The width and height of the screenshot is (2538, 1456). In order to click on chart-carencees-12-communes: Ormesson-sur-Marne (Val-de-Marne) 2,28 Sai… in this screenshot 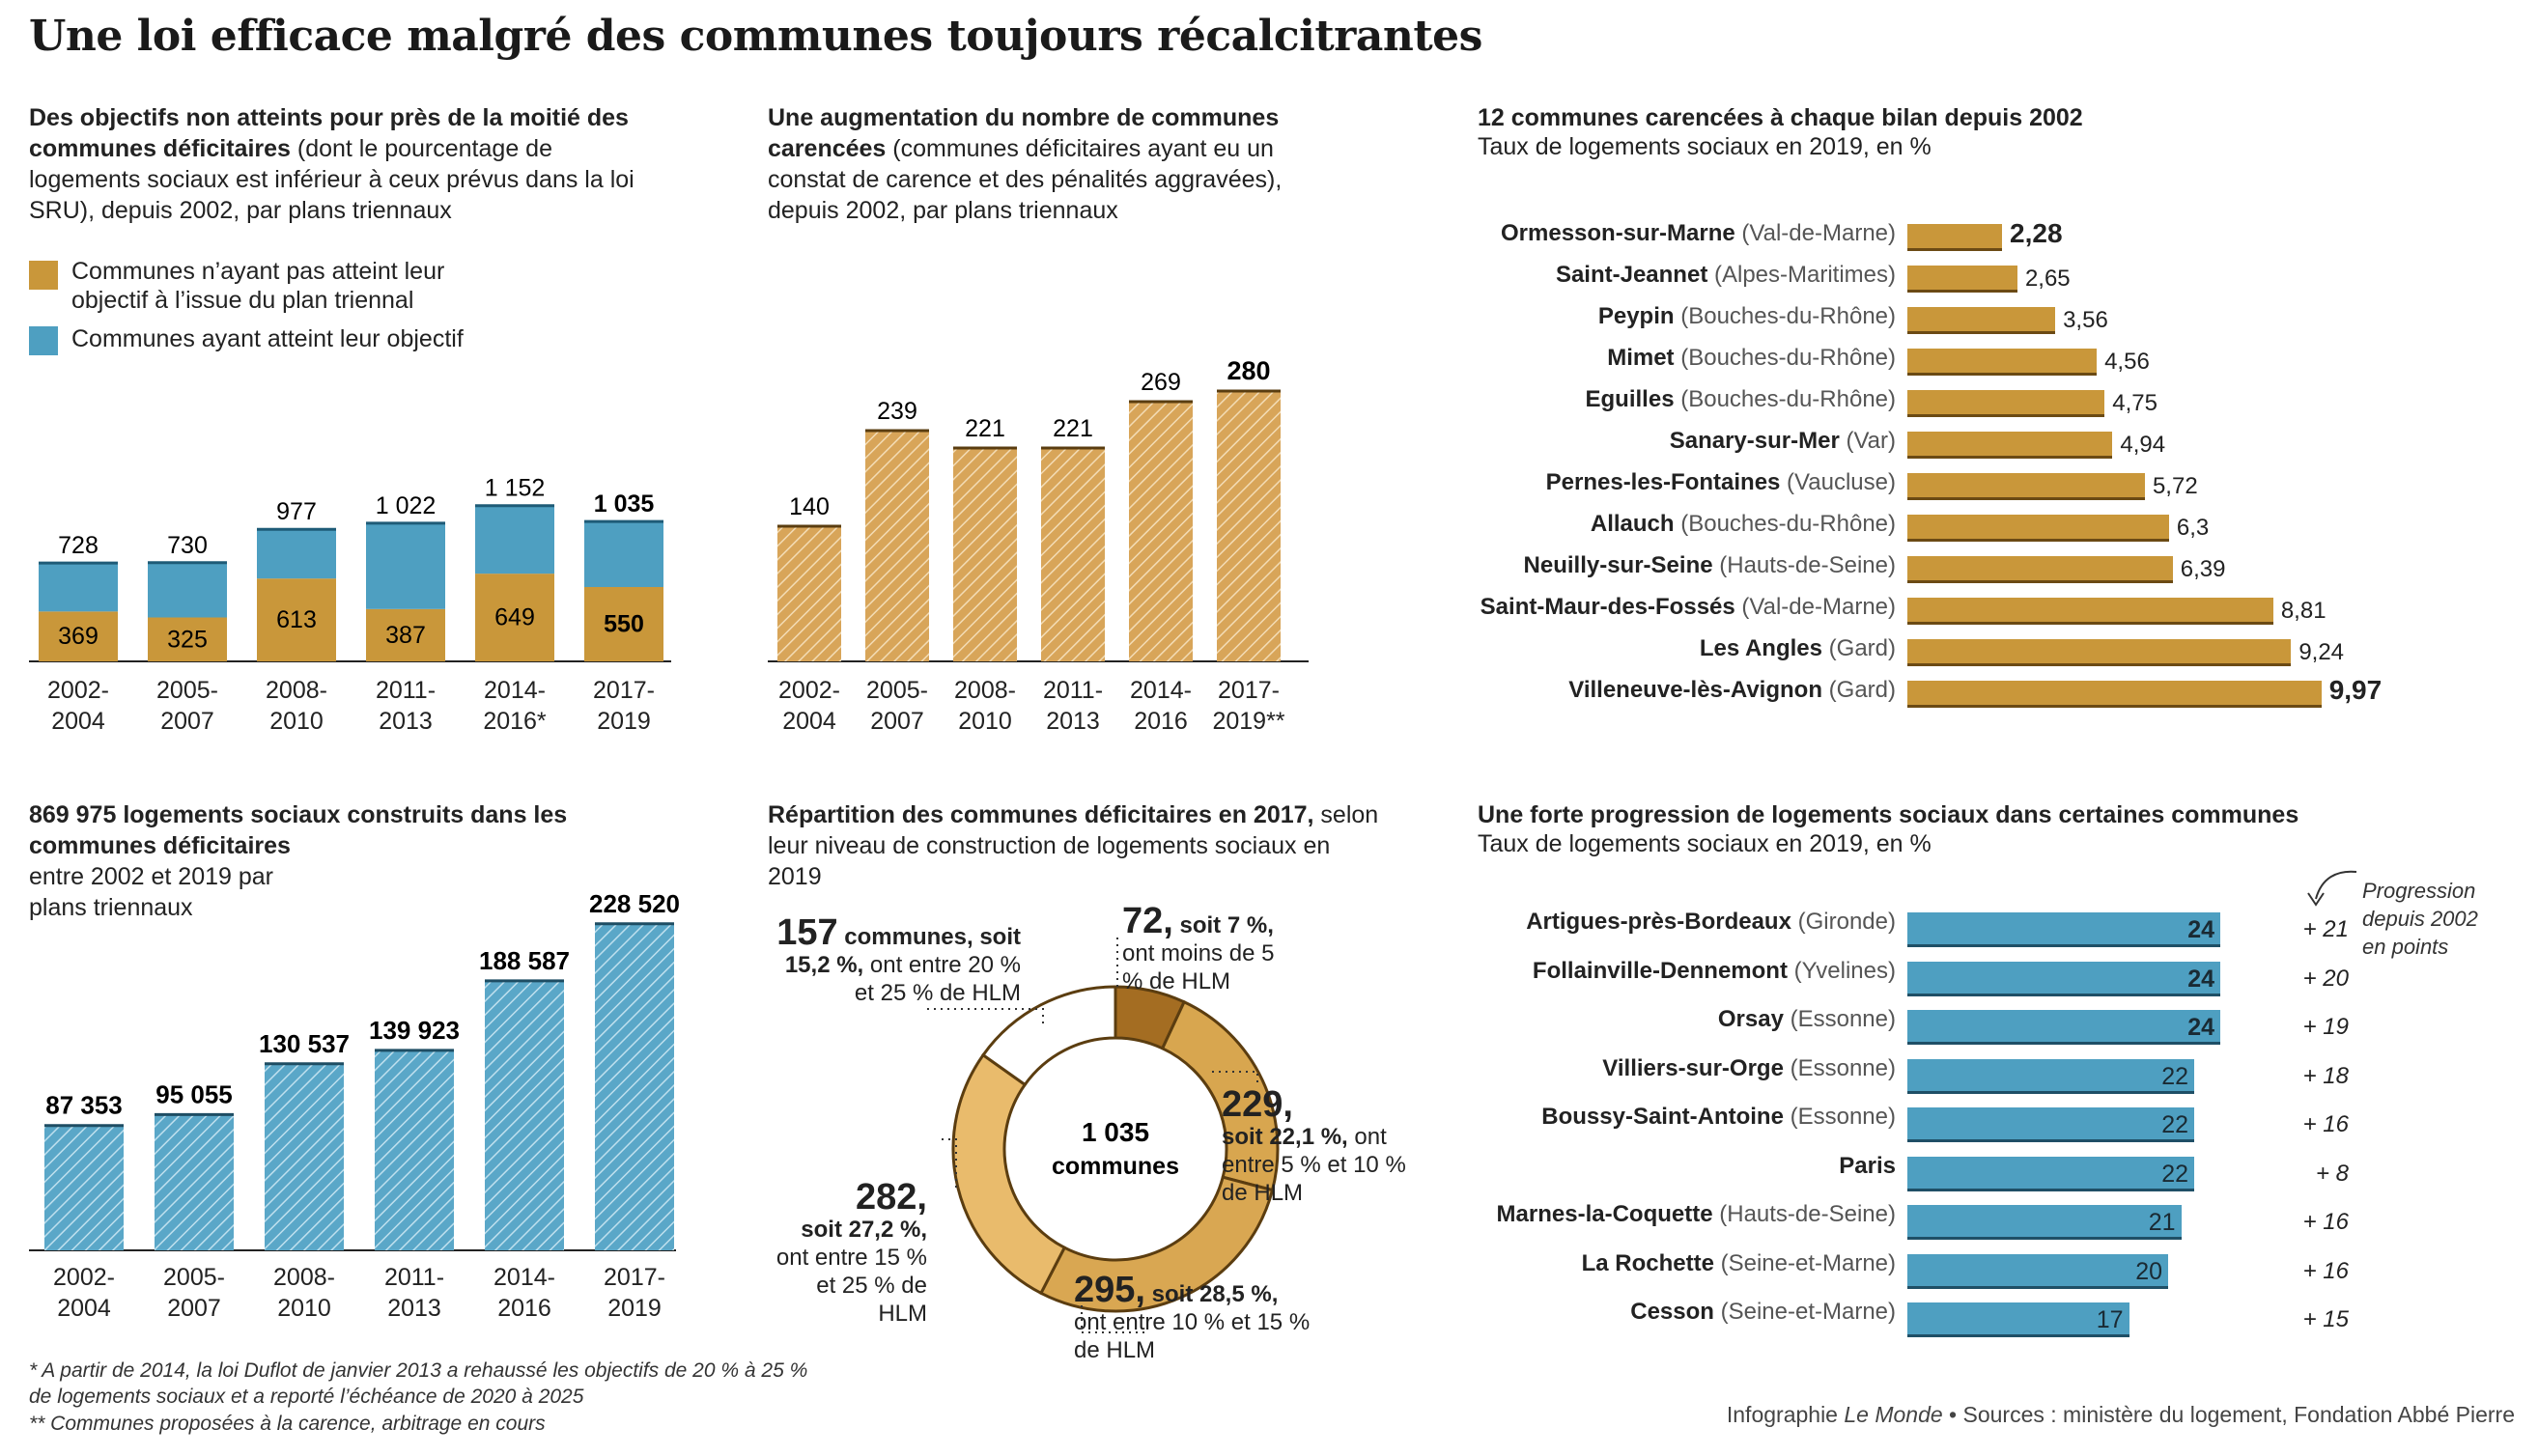, I will do `click(1980, 463)`.